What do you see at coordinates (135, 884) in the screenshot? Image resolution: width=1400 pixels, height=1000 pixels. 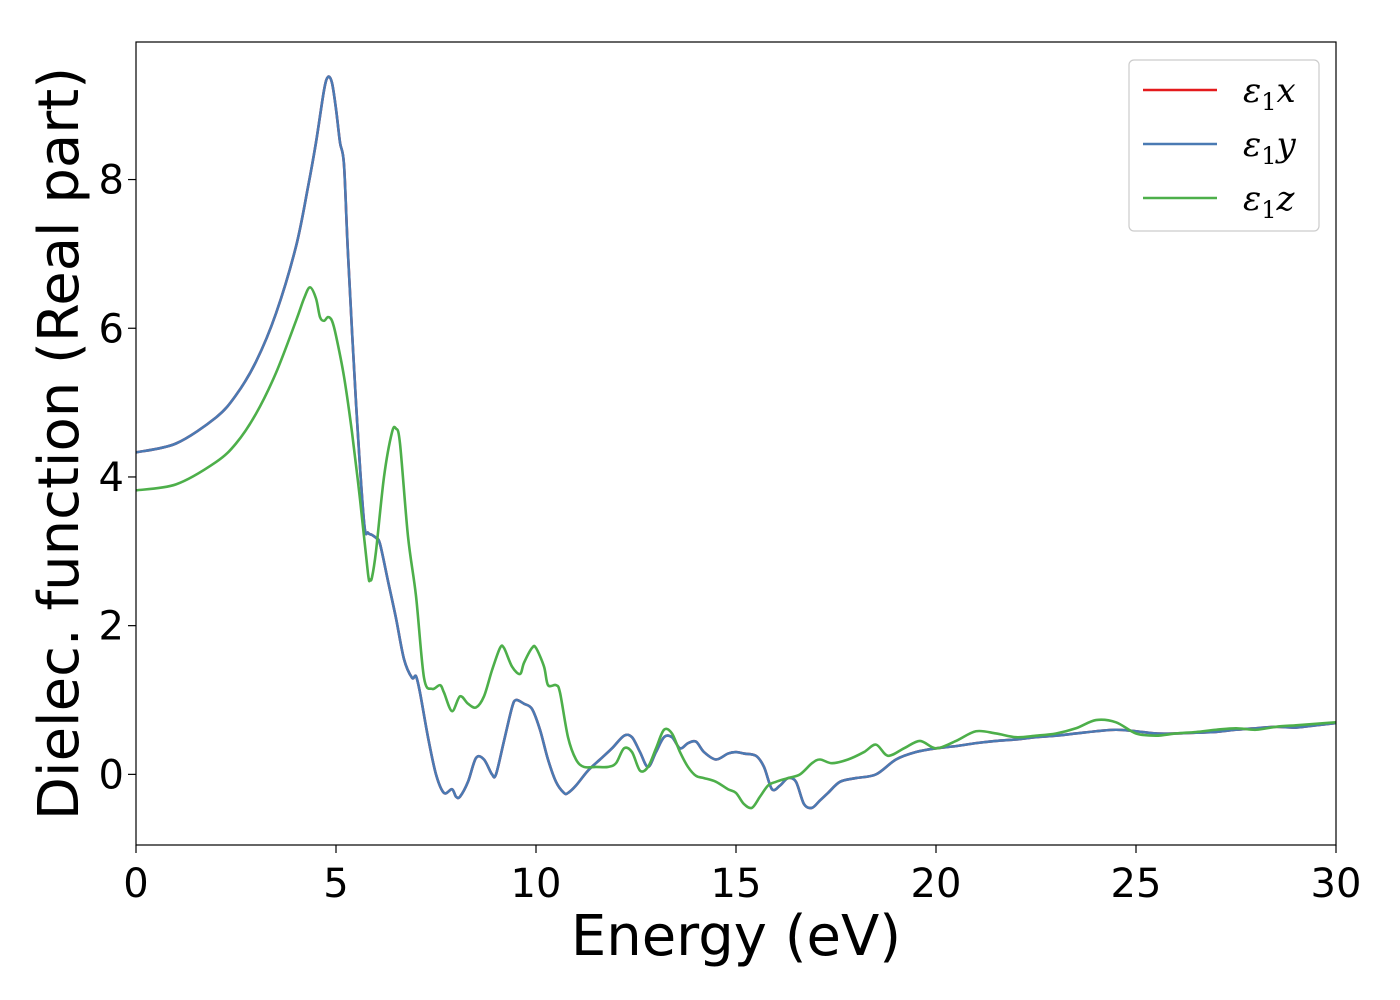 I see `x-tick-label: 0` at bounding box center [135, 884].